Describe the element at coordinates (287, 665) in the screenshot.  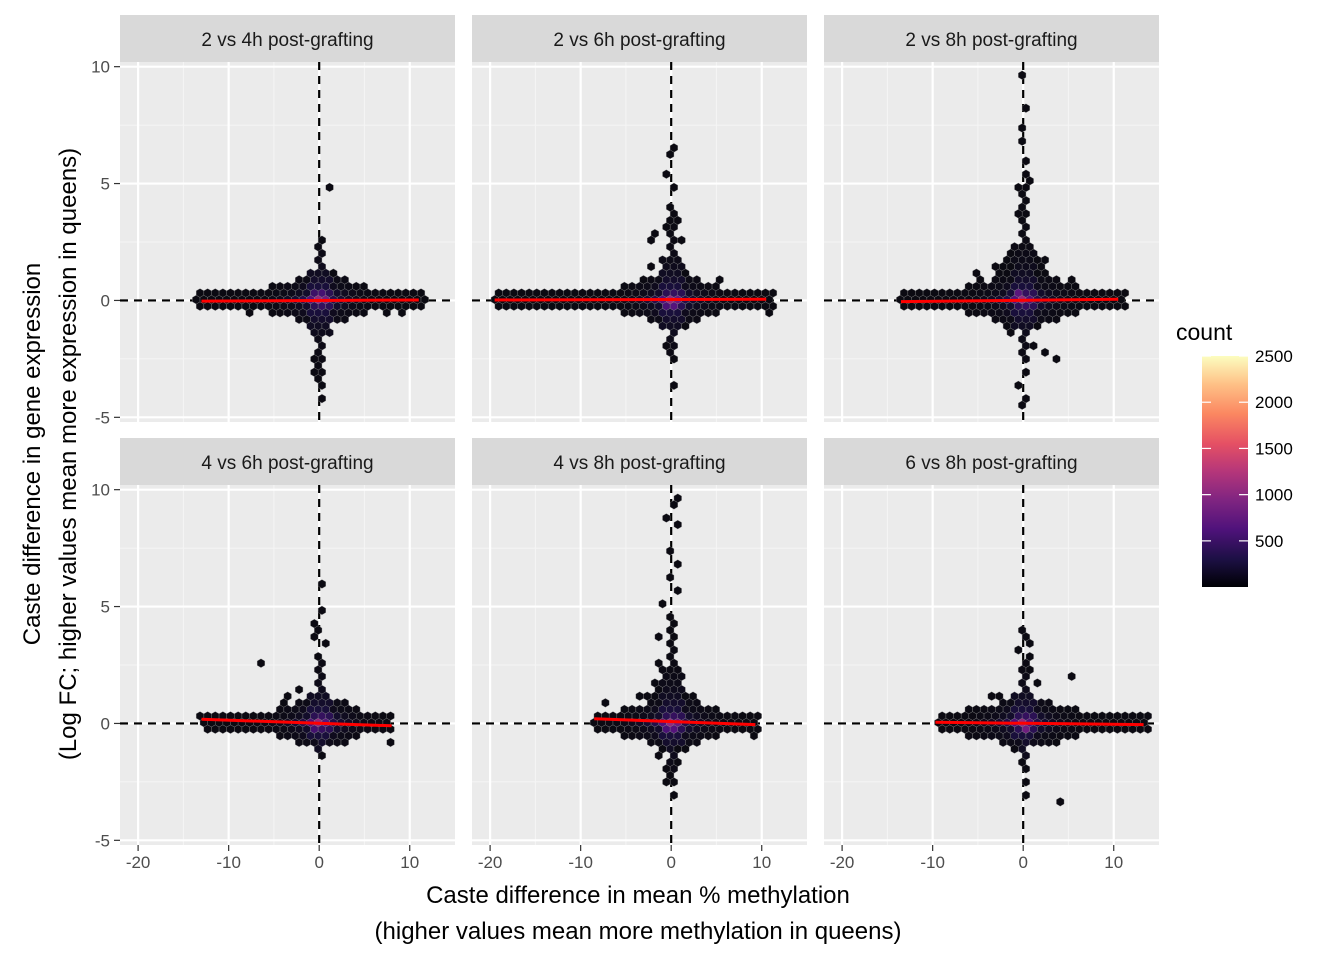
I see `reference-lines` at that location.